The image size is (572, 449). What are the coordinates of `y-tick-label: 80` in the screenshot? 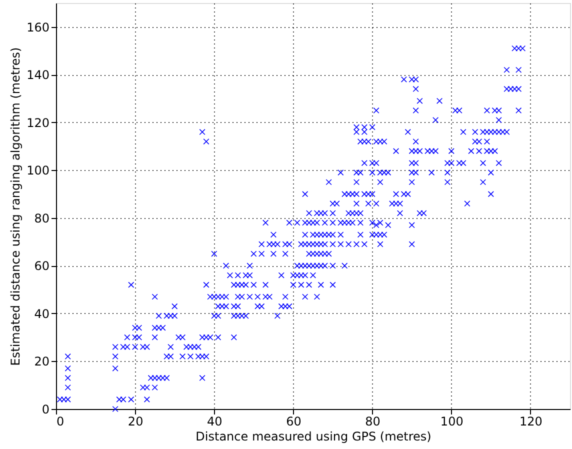 It's located at (42, 218).